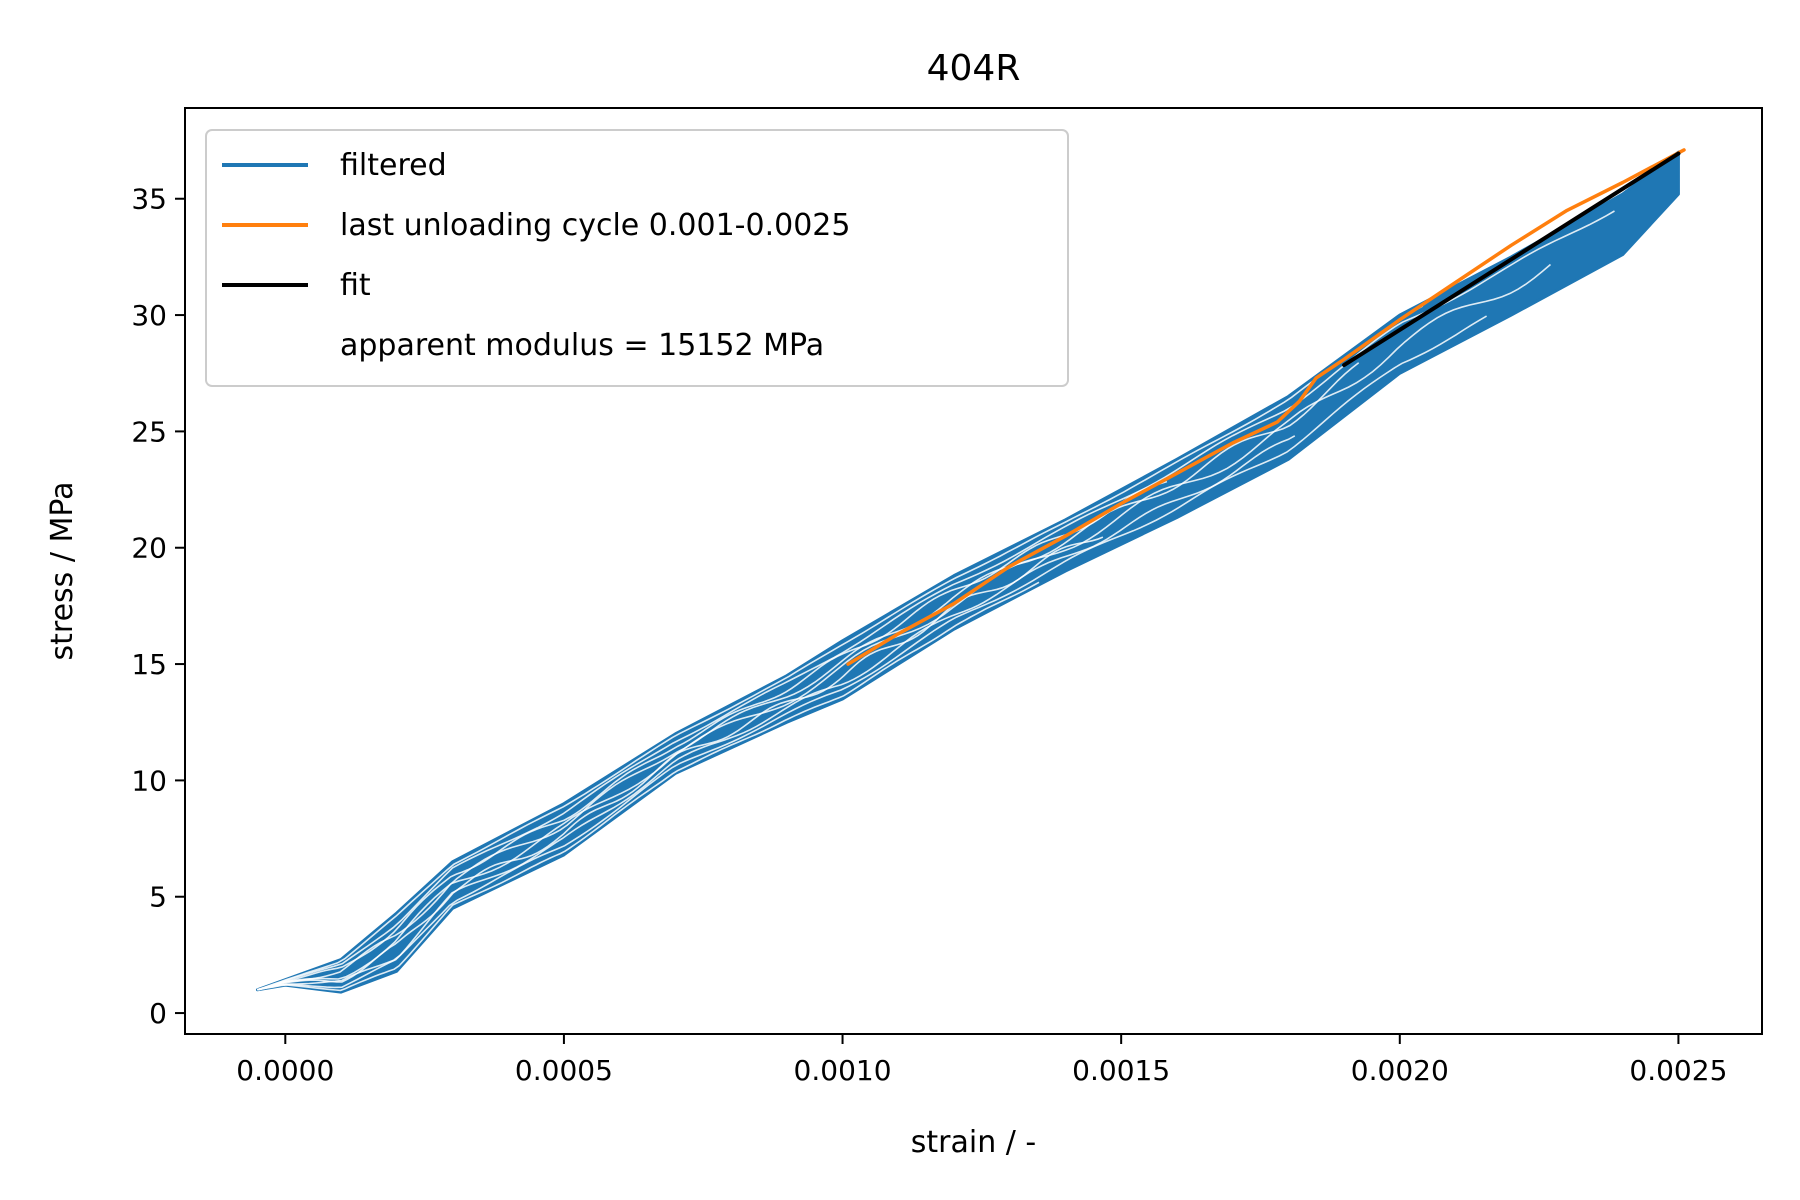  What do you see at coordinates (564, 1070) in the screenshot?
I see `x-tick-label: 0.0005` at bounding box center [564, 1070].